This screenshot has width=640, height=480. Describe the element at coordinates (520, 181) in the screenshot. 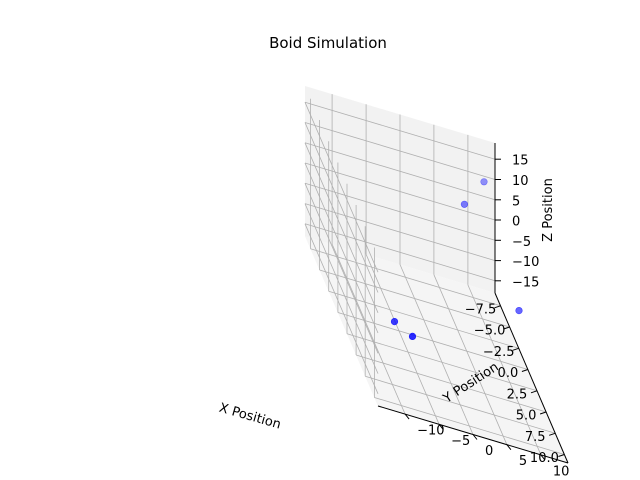

I see `z-tick-label-5: 10` at that location.